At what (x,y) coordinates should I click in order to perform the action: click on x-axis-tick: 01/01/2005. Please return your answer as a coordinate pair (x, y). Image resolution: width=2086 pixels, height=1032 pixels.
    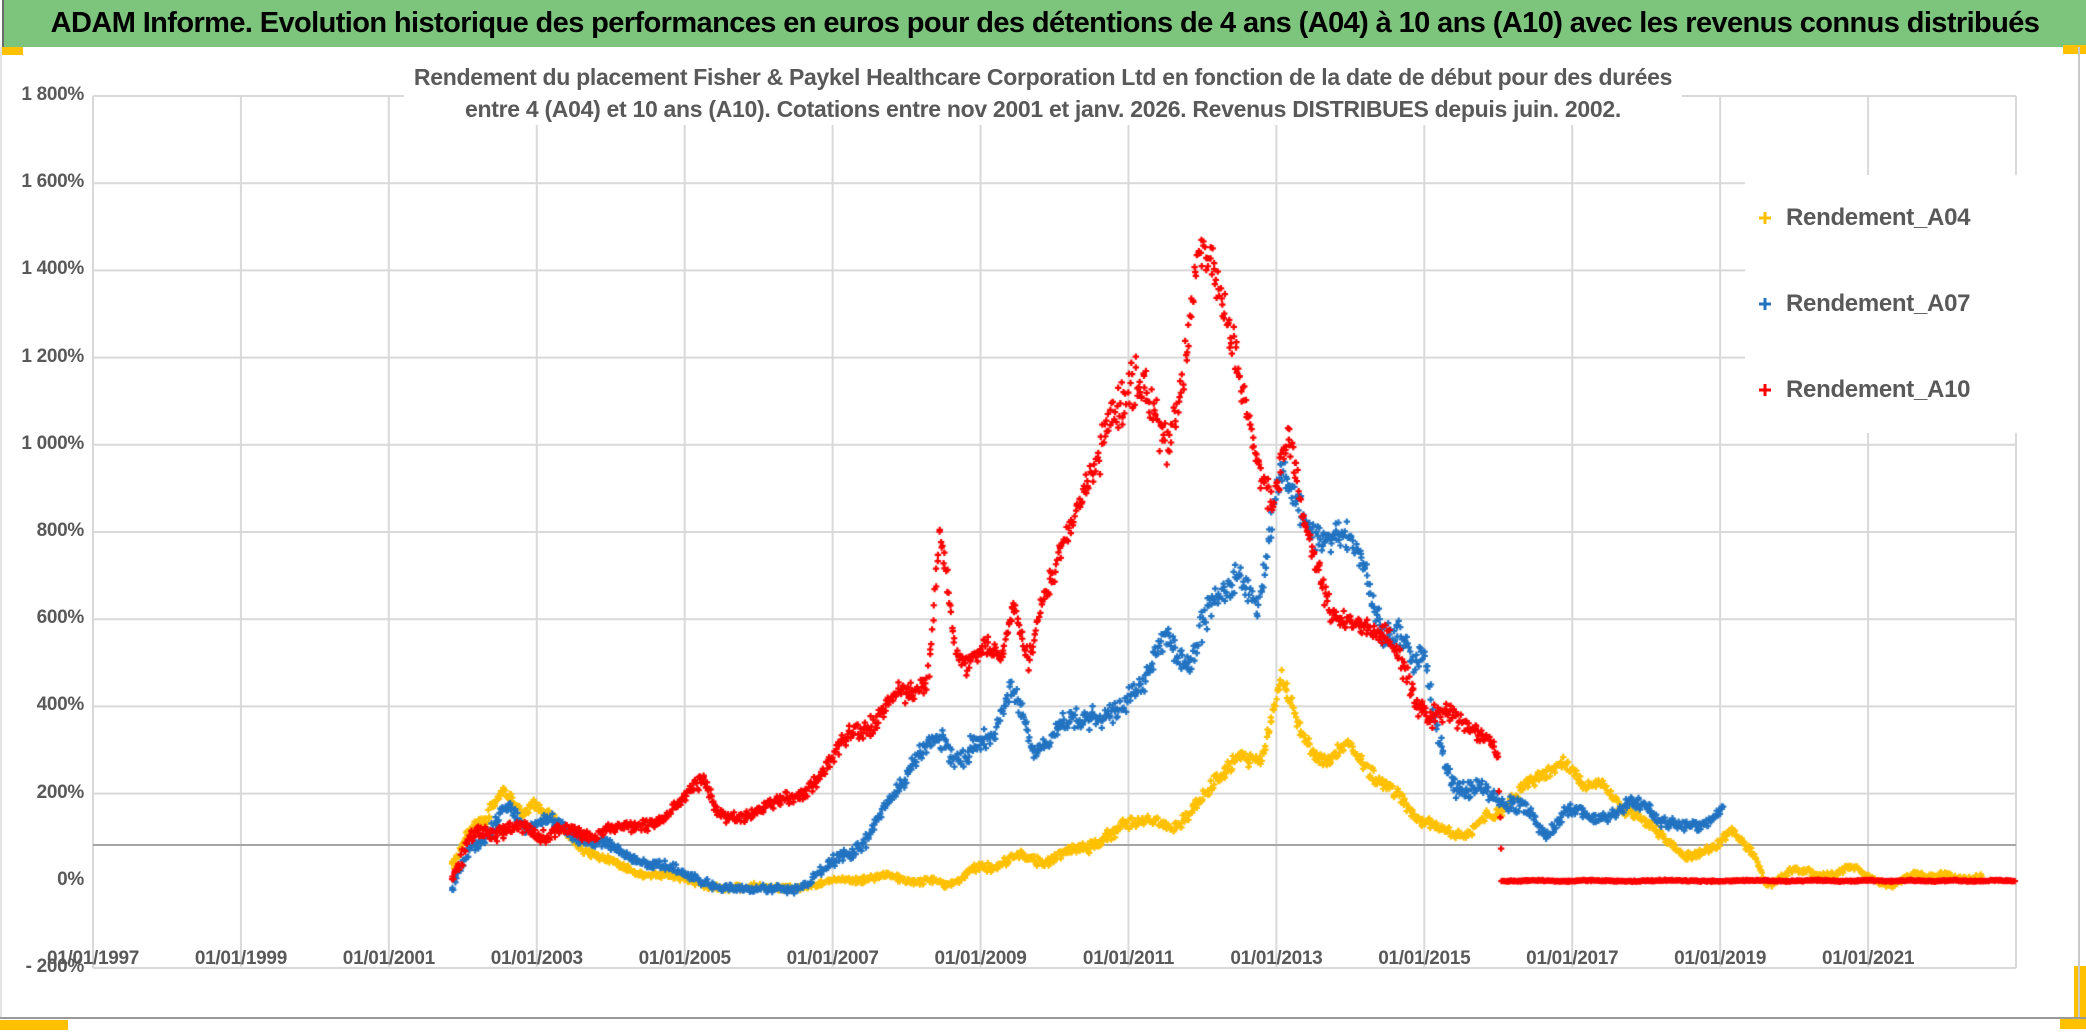
    Looking at the image, I should click on (684, 958).